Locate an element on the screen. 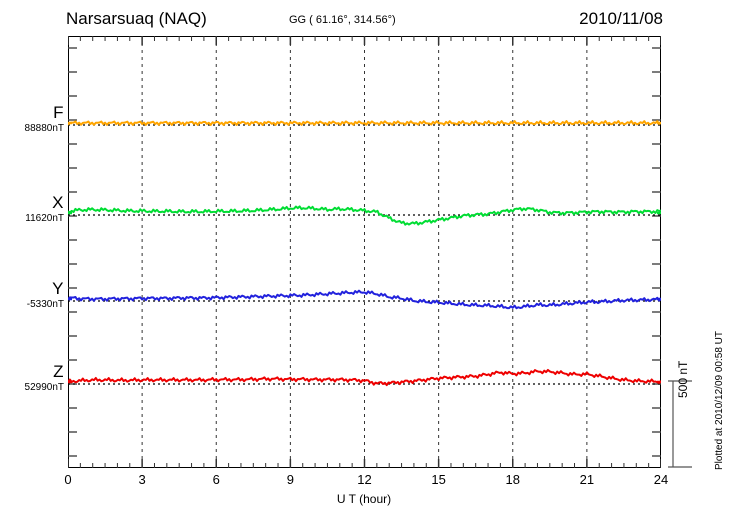  x-tick-label-24: 24 is located at coordinates (661, 479).